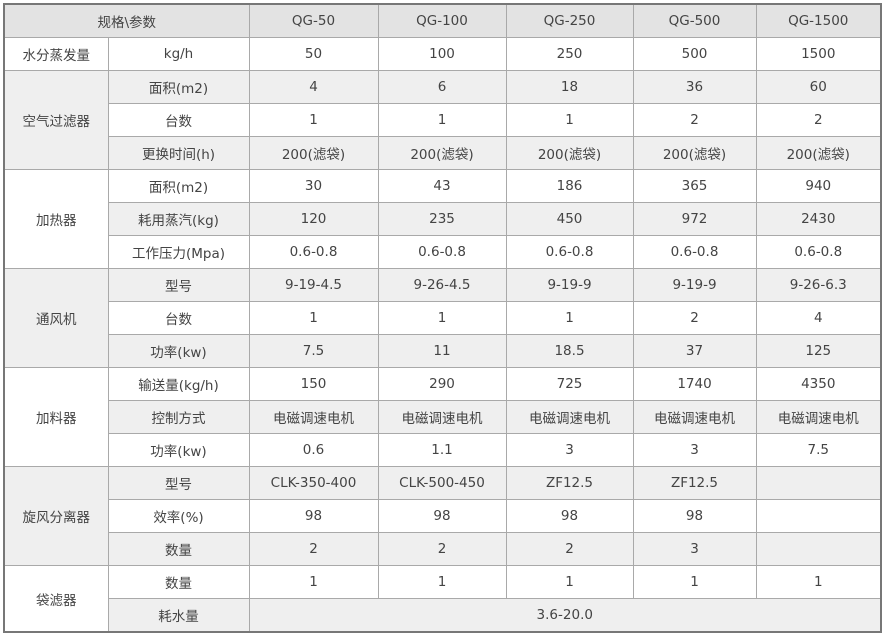 Image resolution: width=883 pixels, height=633 pixels. Describe the element at coordinates (442, 351) in the screenshot. I see `value-cell: 11` at that location.